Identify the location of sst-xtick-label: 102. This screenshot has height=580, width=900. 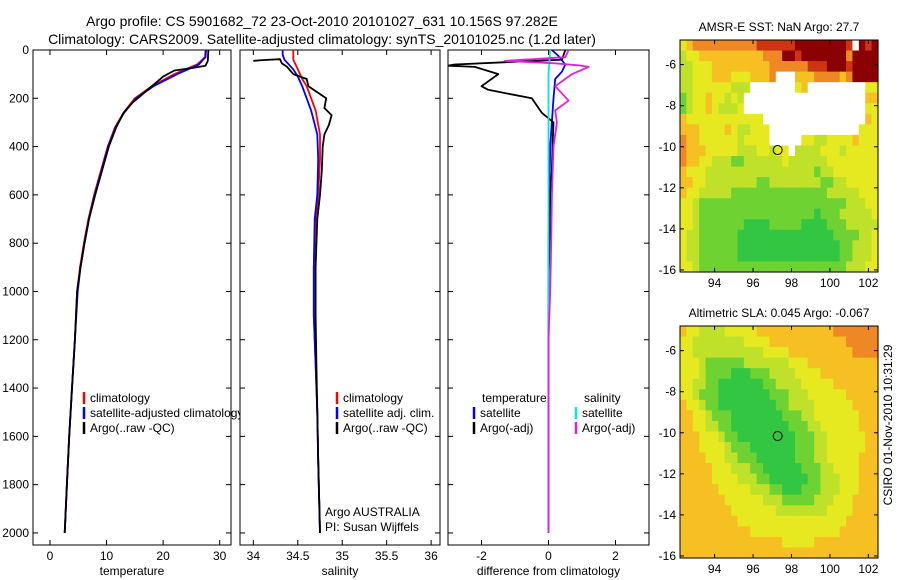
(868, 283).